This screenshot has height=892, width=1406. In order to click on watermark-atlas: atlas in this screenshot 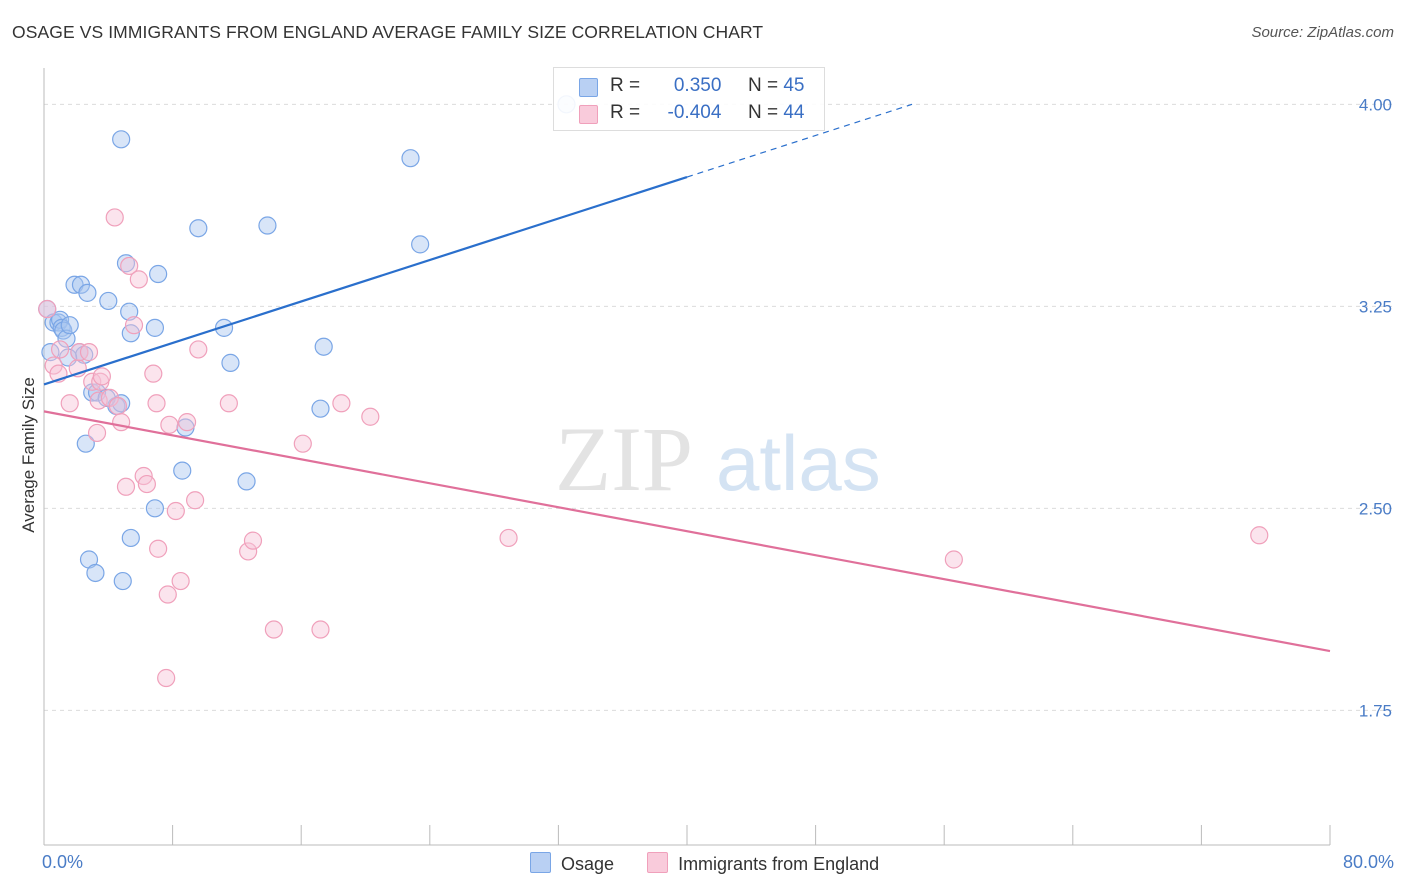, I will do `click(798, 463)`.